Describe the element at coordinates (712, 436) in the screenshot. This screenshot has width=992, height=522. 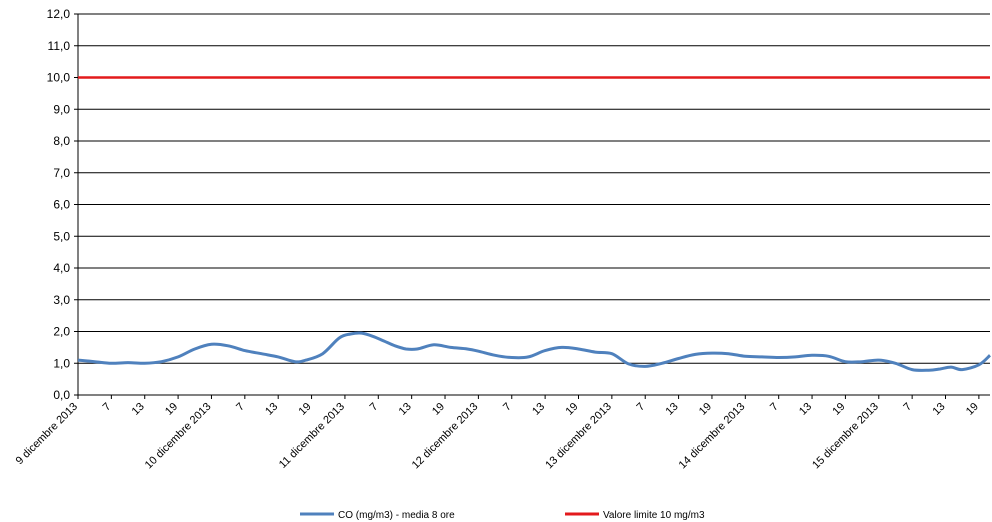
I see `x-tick-label: 14 dicembre 2013` at that location.